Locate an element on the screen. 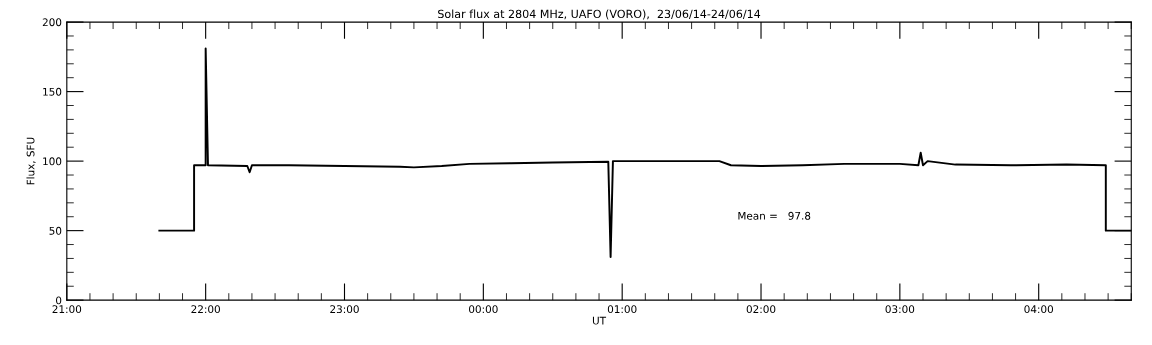 This screenshot has width=1152, height=345. annotation: Mean = 97.8 is located at coordinates (774, 215).